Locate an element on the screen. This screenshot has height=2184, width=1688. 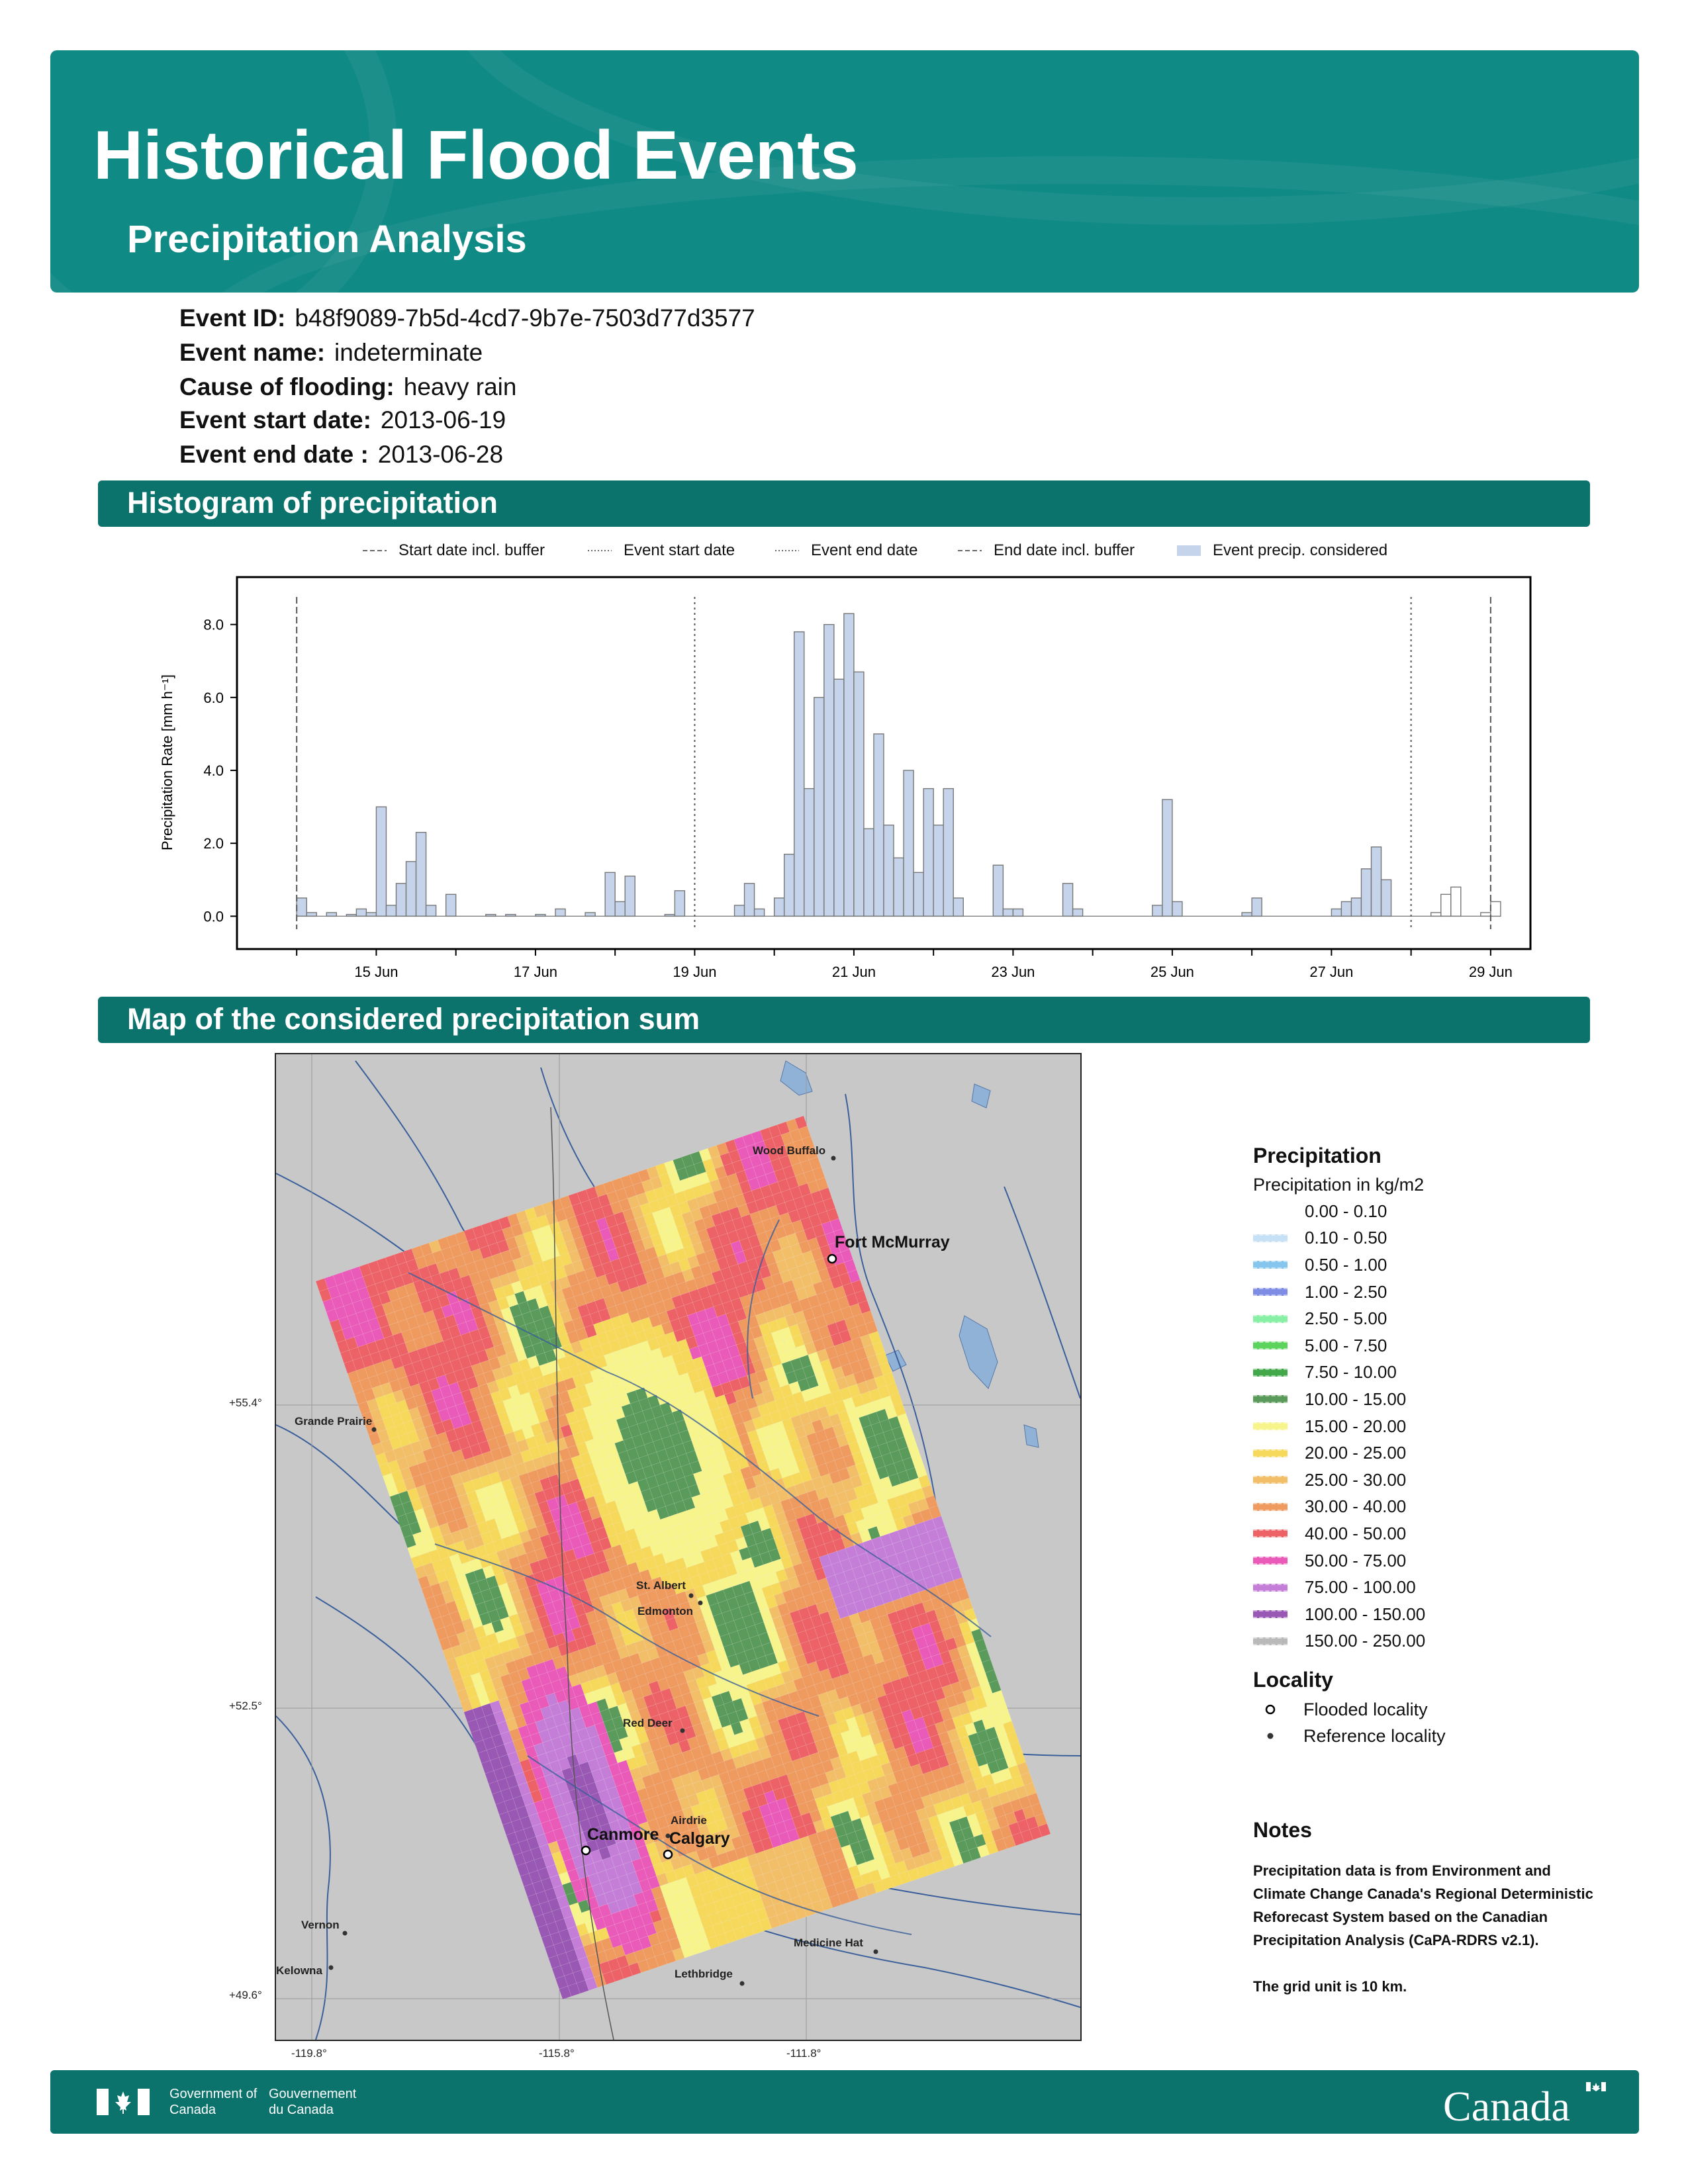
precip-class-row: 2.50 - 5.00 is located at coordinates (1425, 1318).